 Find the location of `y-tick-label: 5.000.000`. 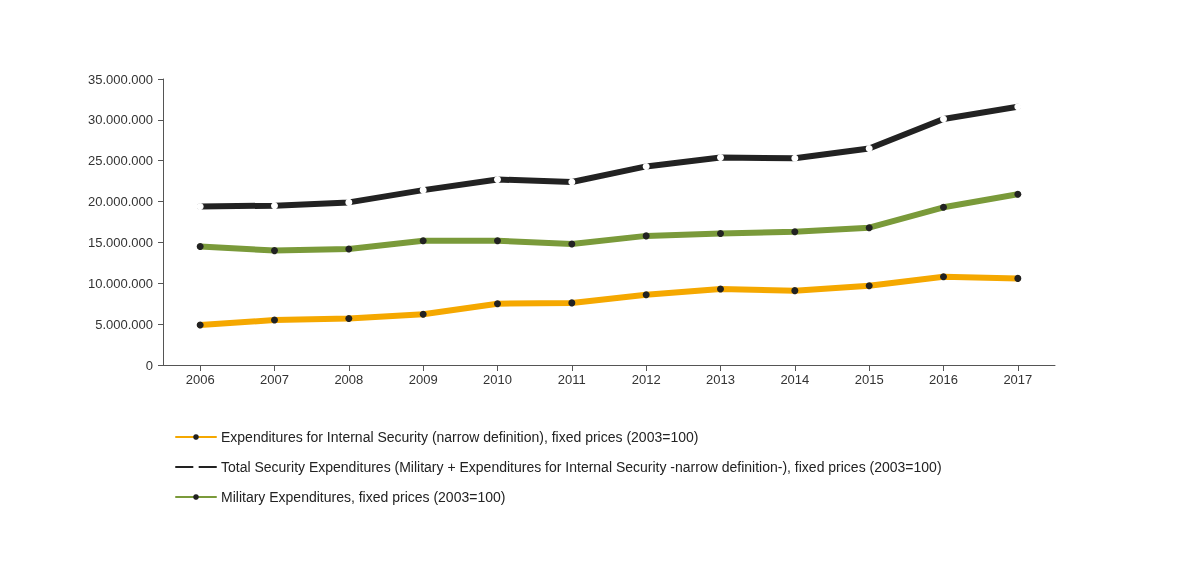

y-tick-label: 5.000.000 is located at coordinates (124, 324).